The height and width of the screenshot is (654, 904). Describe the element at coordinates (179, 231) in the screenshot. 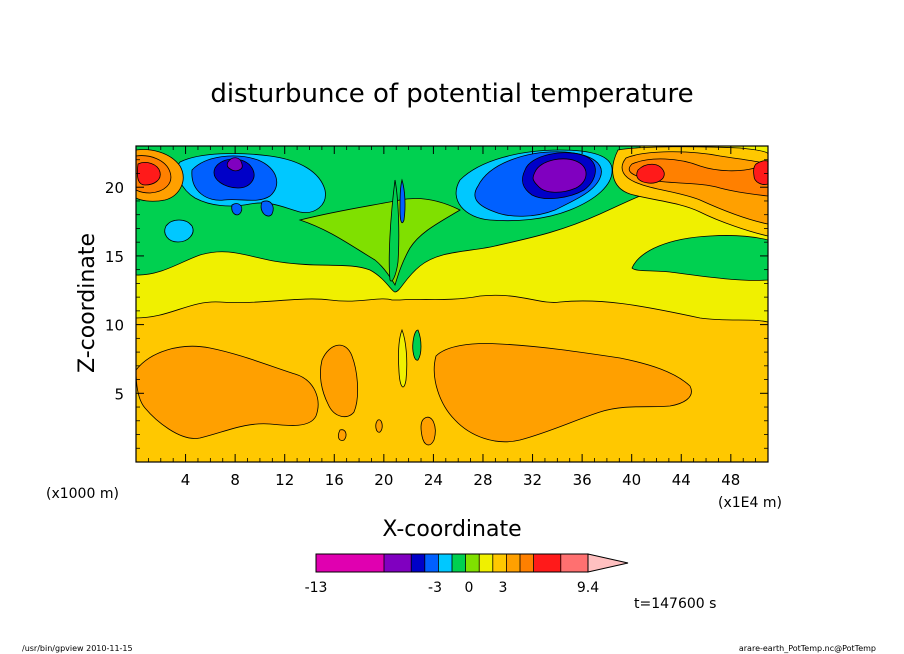

I see `contour-cyan-small` at that location.